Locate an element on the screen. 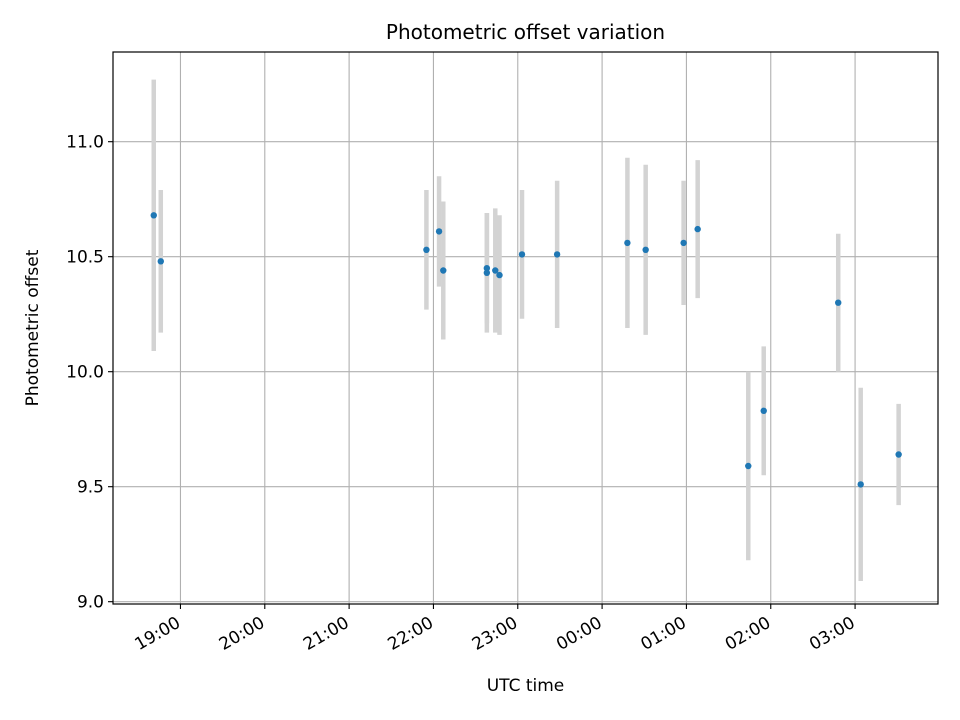 The height and width of the screenshot is (720, 960). y-axis-label: Photometric offset is located at coordinates (33, 327).